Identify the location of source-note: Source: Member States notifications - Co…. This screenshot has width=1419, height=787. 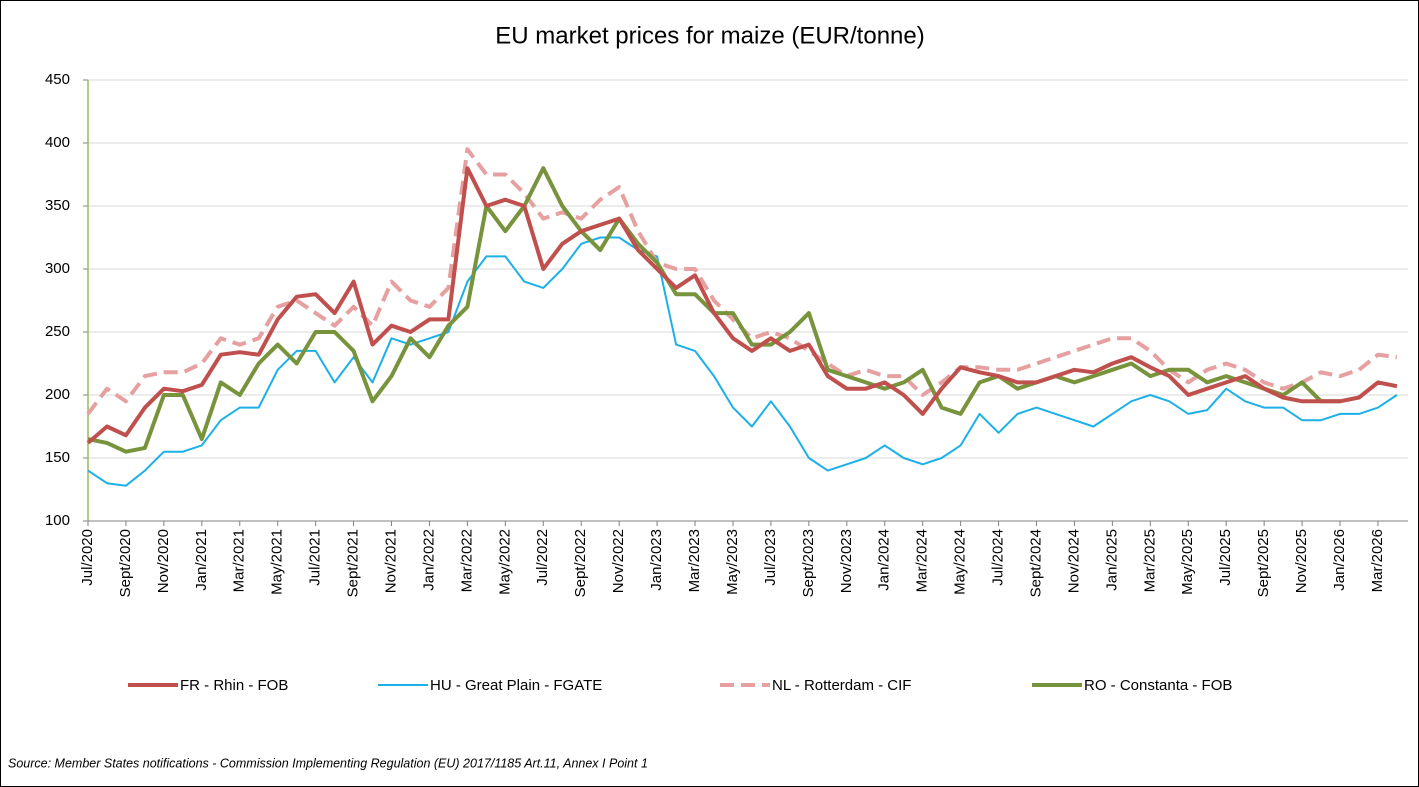
(328, 763).